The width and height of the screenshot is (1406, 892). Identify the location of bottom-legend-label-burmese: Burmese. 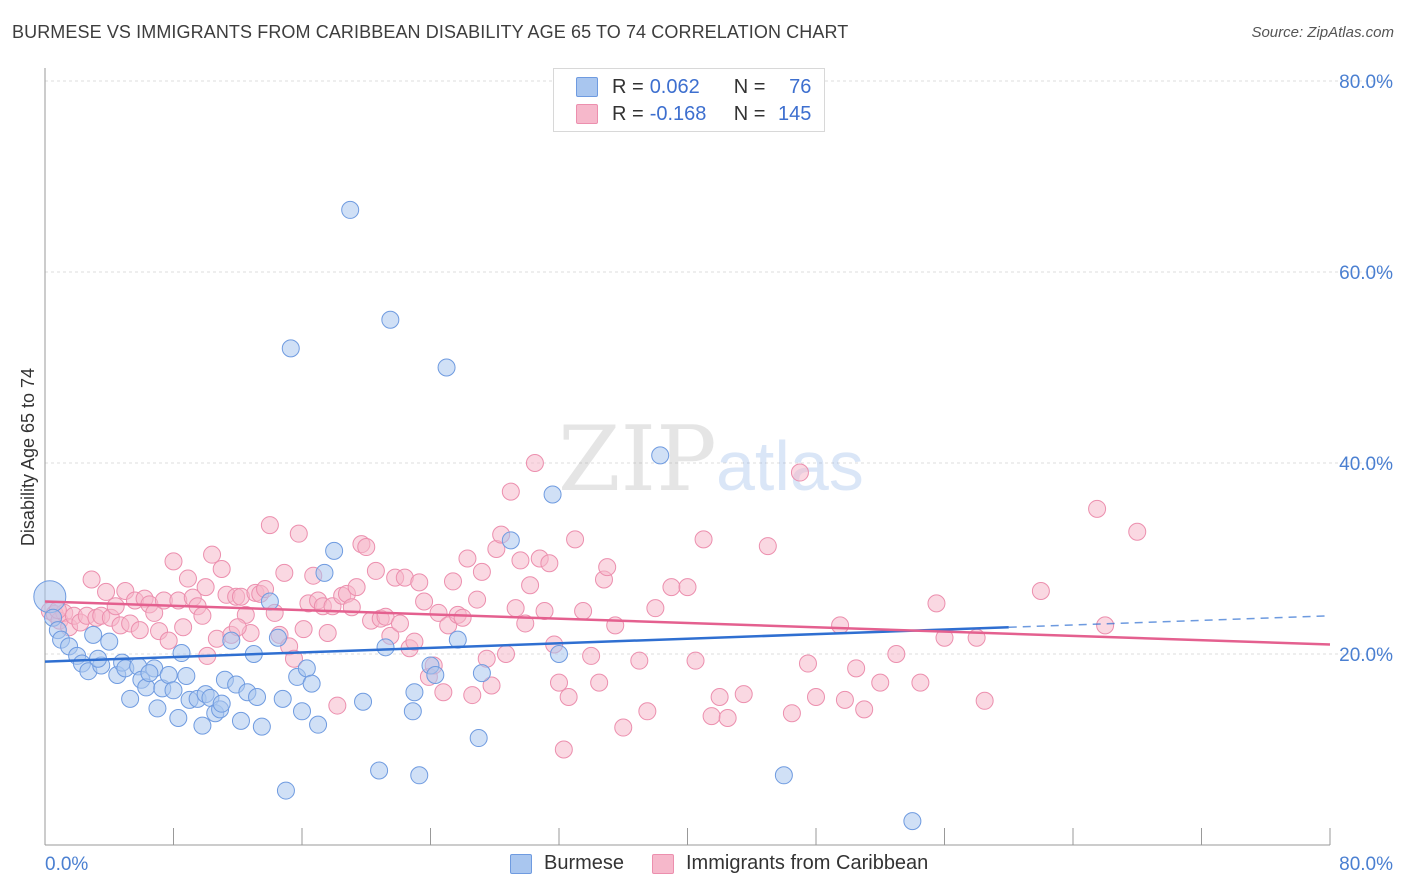
(584, 863).